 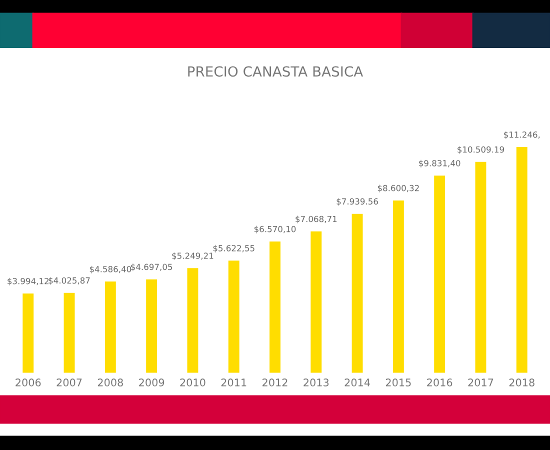 What do you see at coordinates (439, 164) in the screenshot?
I see `data-label: $9.831,40` at bounding box center [439, 164].